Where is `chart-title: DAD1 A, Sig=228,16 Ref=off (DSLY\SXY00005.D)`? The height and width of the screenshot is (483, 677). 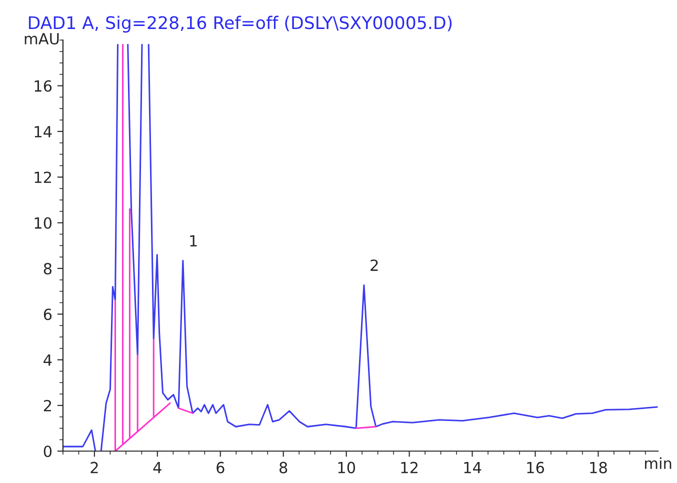
chart-title: DAD1 A, Sig=228,16 Ref=off (DSLY\SXY00005.D) is located at coordinates (240, 24).